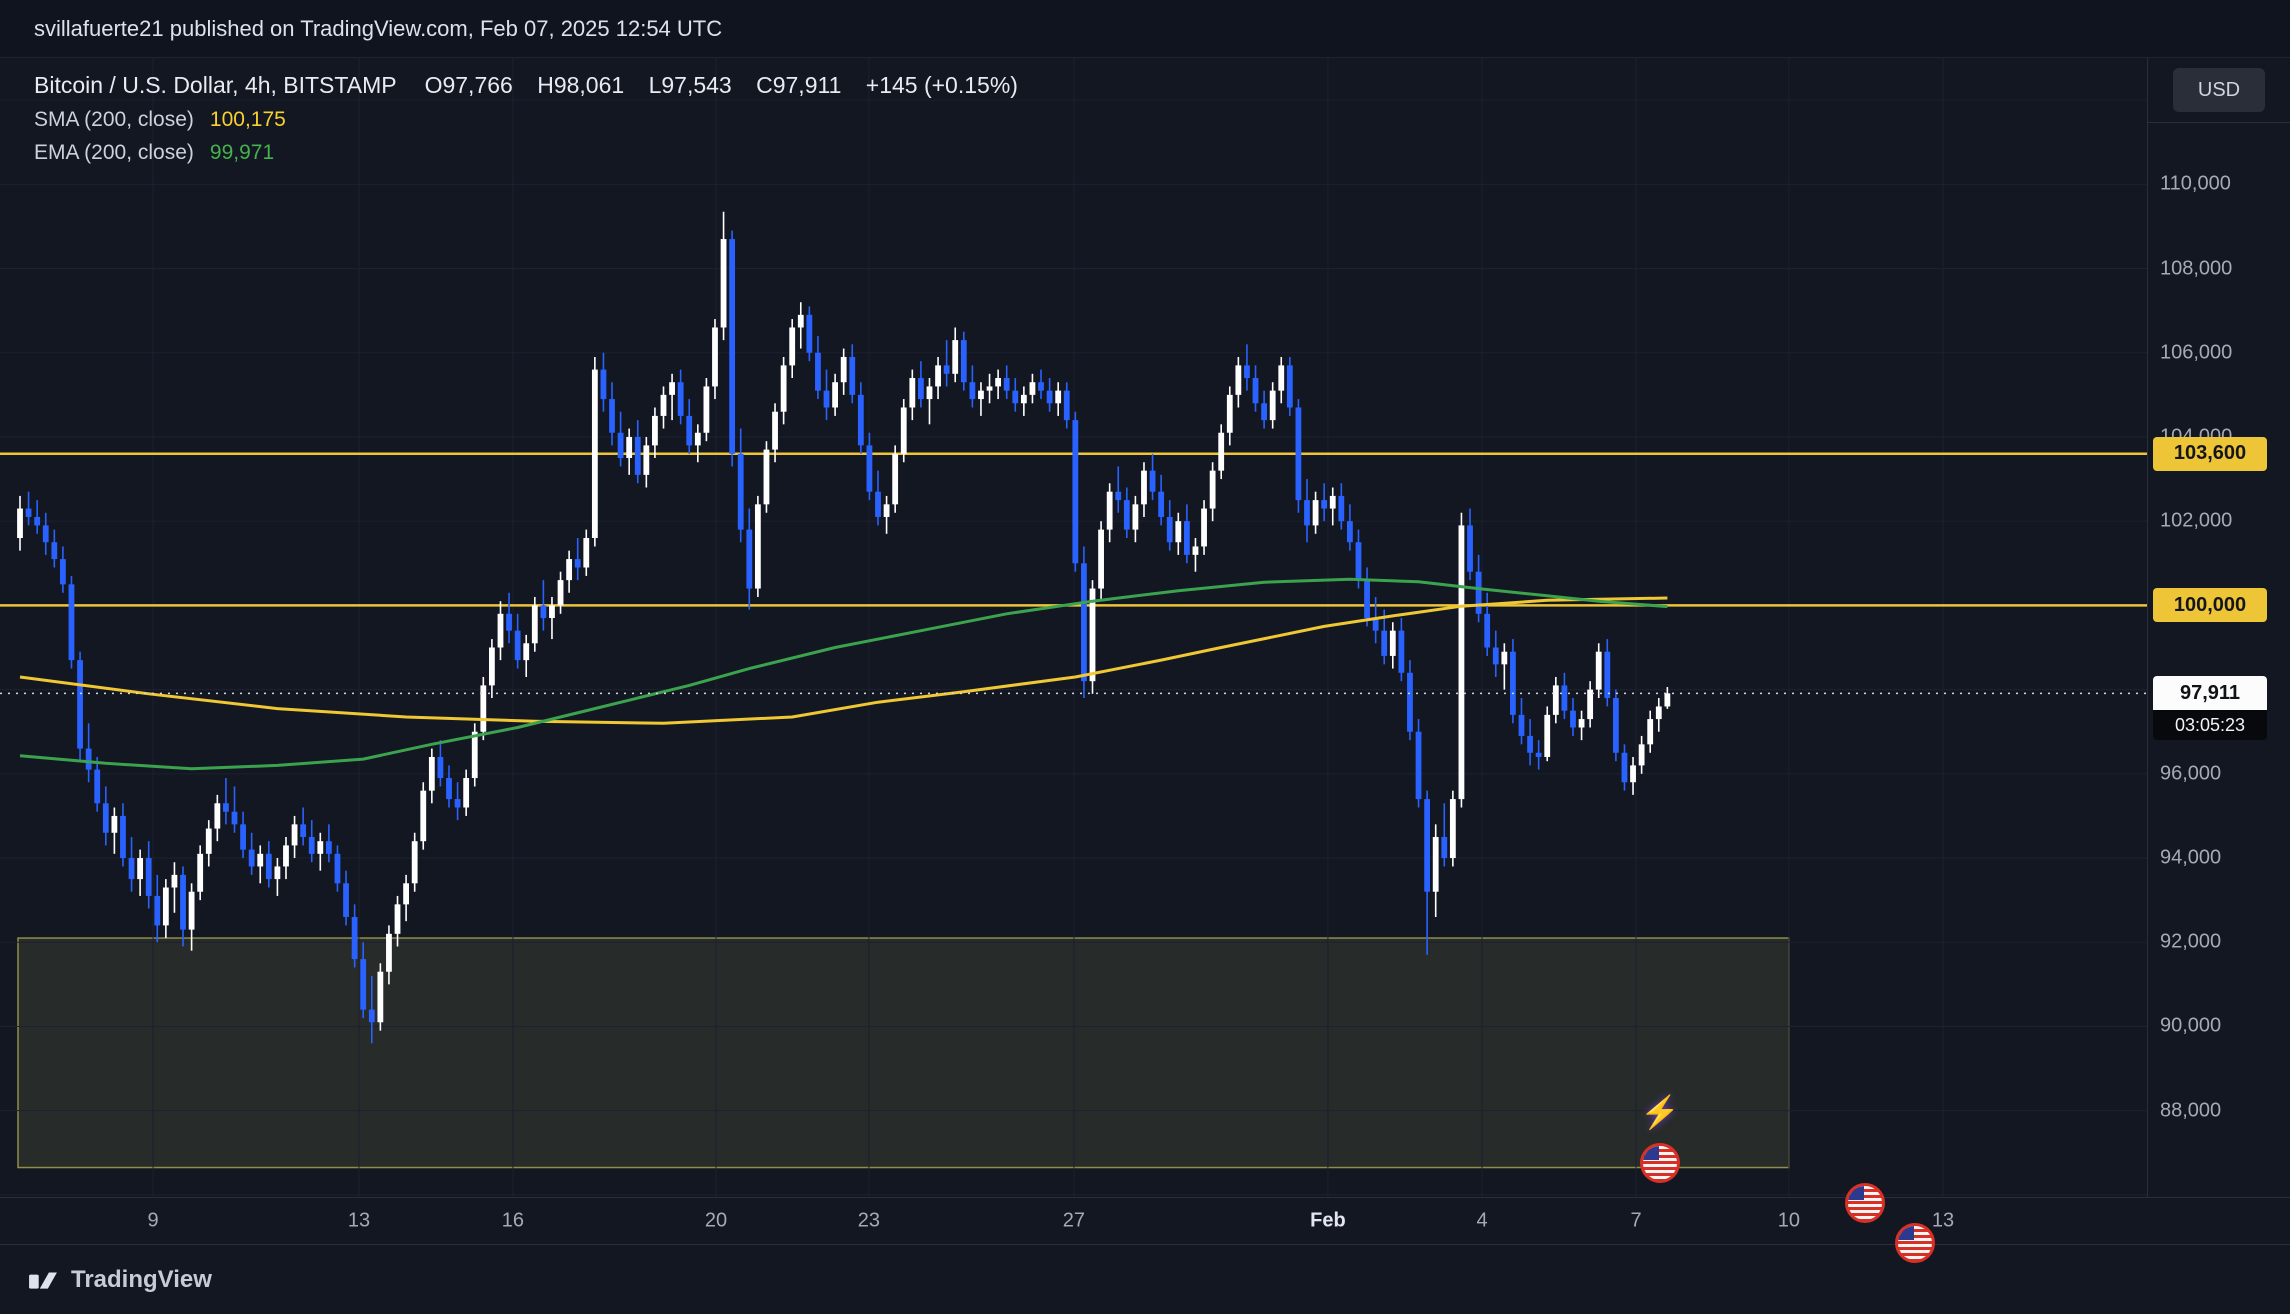 This screenshot has height=1314, width=2290. Describe the element at coordinates (1660, 1112) in the screenshot. I see `lightning-event-icon: ⚡` at that location.